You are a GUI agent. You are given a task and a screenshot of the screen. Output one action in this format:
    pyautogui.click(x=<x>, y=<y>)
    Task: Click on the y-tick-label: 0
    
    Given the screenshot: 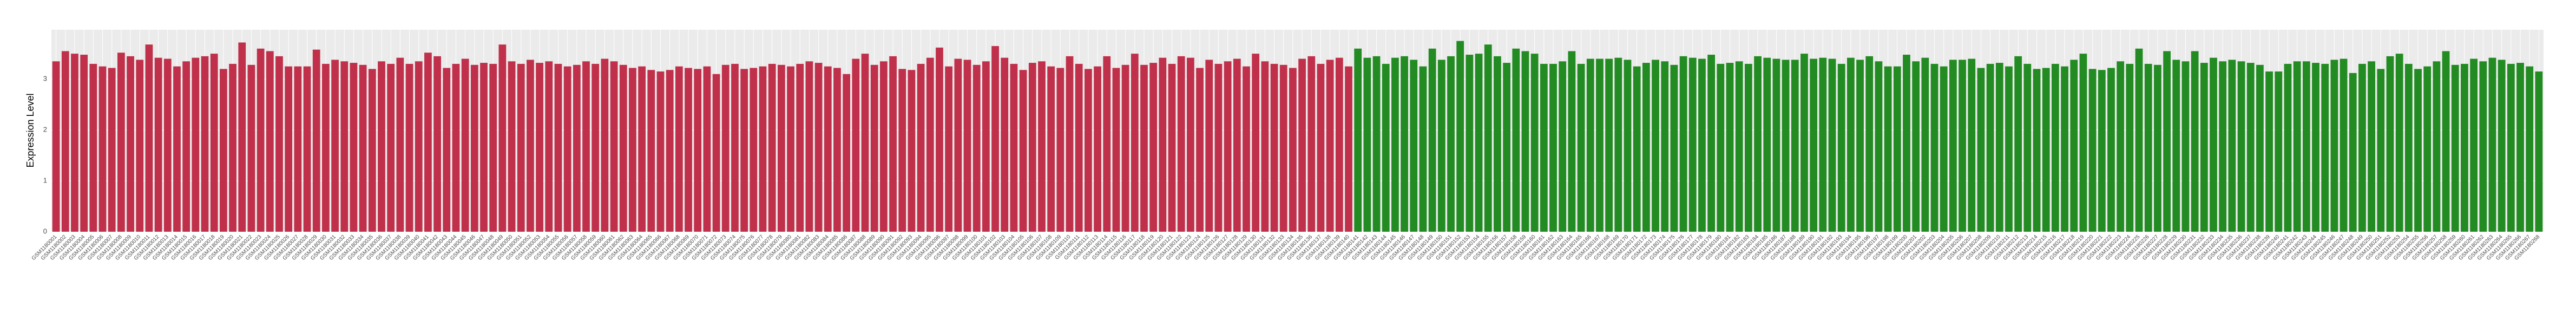 What is the action you would take?
    pyautogui.click(x=45, y=231)
    